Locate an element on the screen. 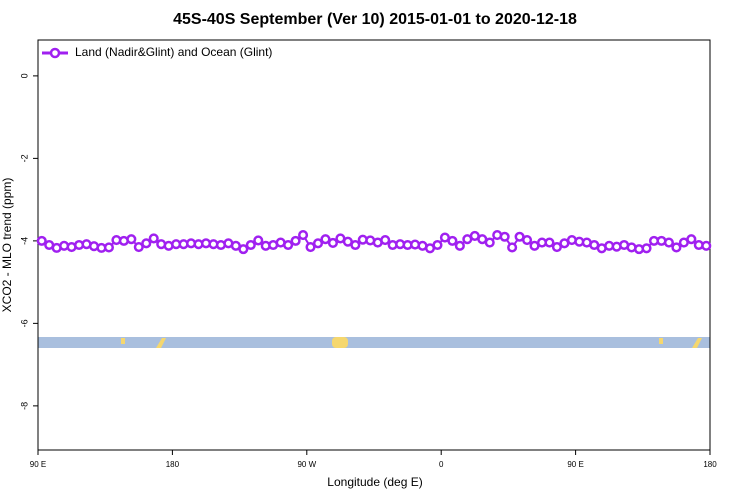  x-axis-label: Longitude (deg E) is located at coordinates (374, 482).